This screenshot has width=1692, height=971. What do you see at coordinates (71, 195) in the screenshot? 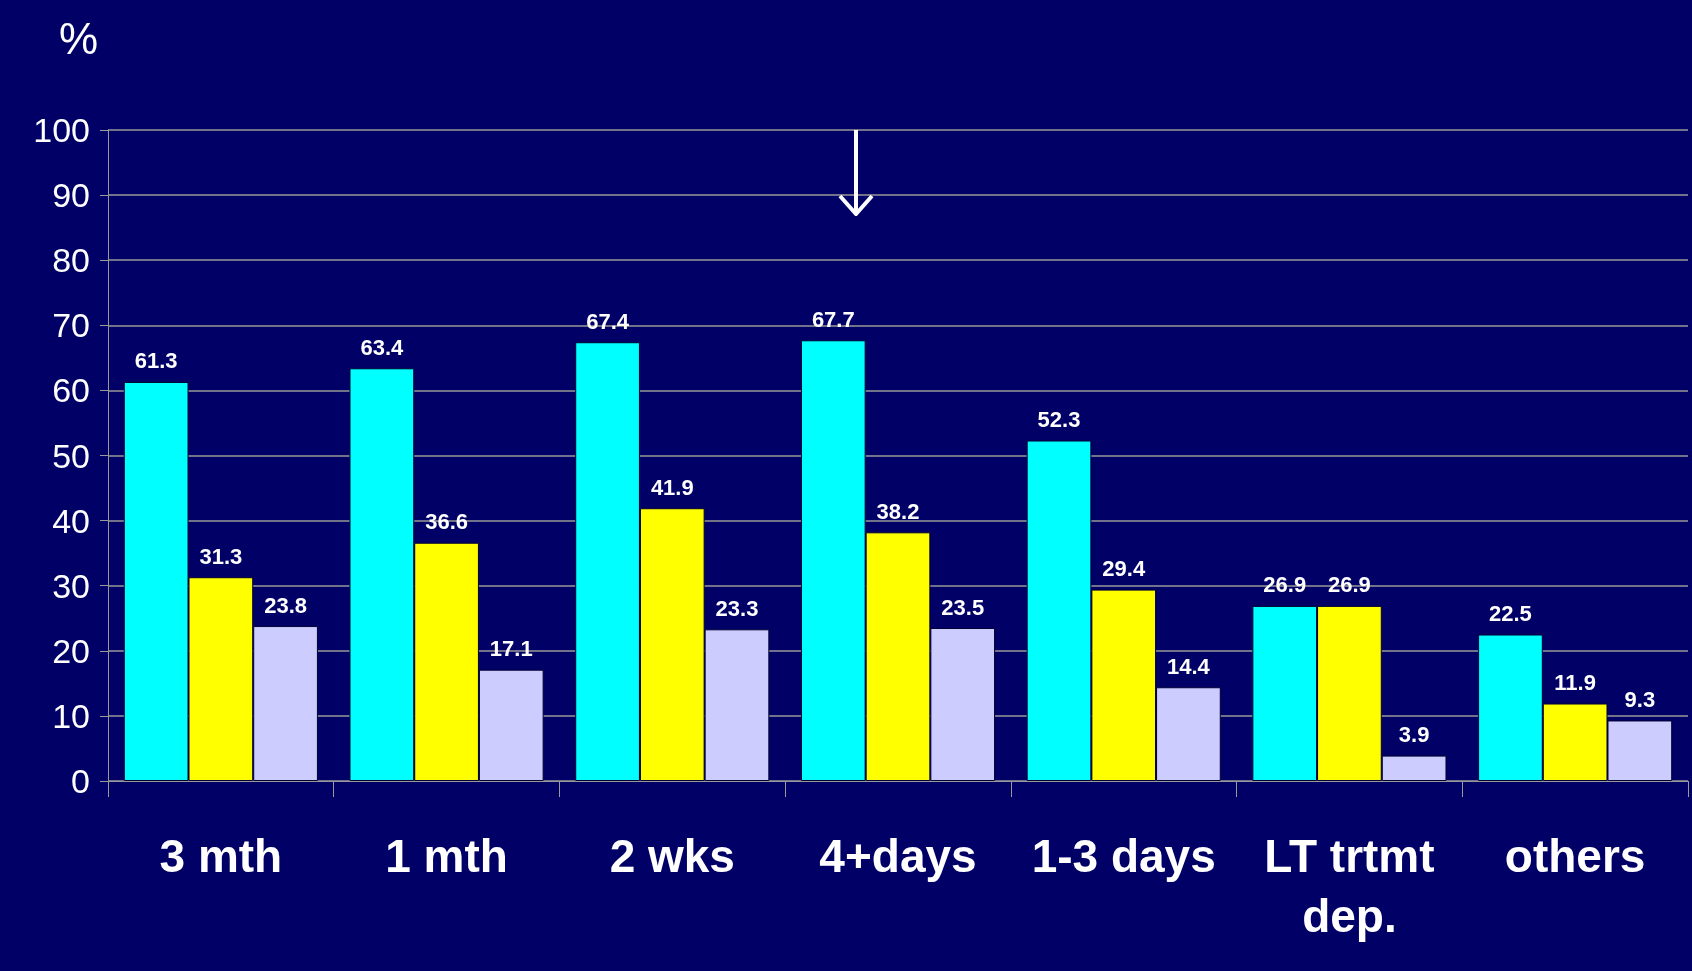
I see `y-tick-label: 90` at bounding box center [71, 195].